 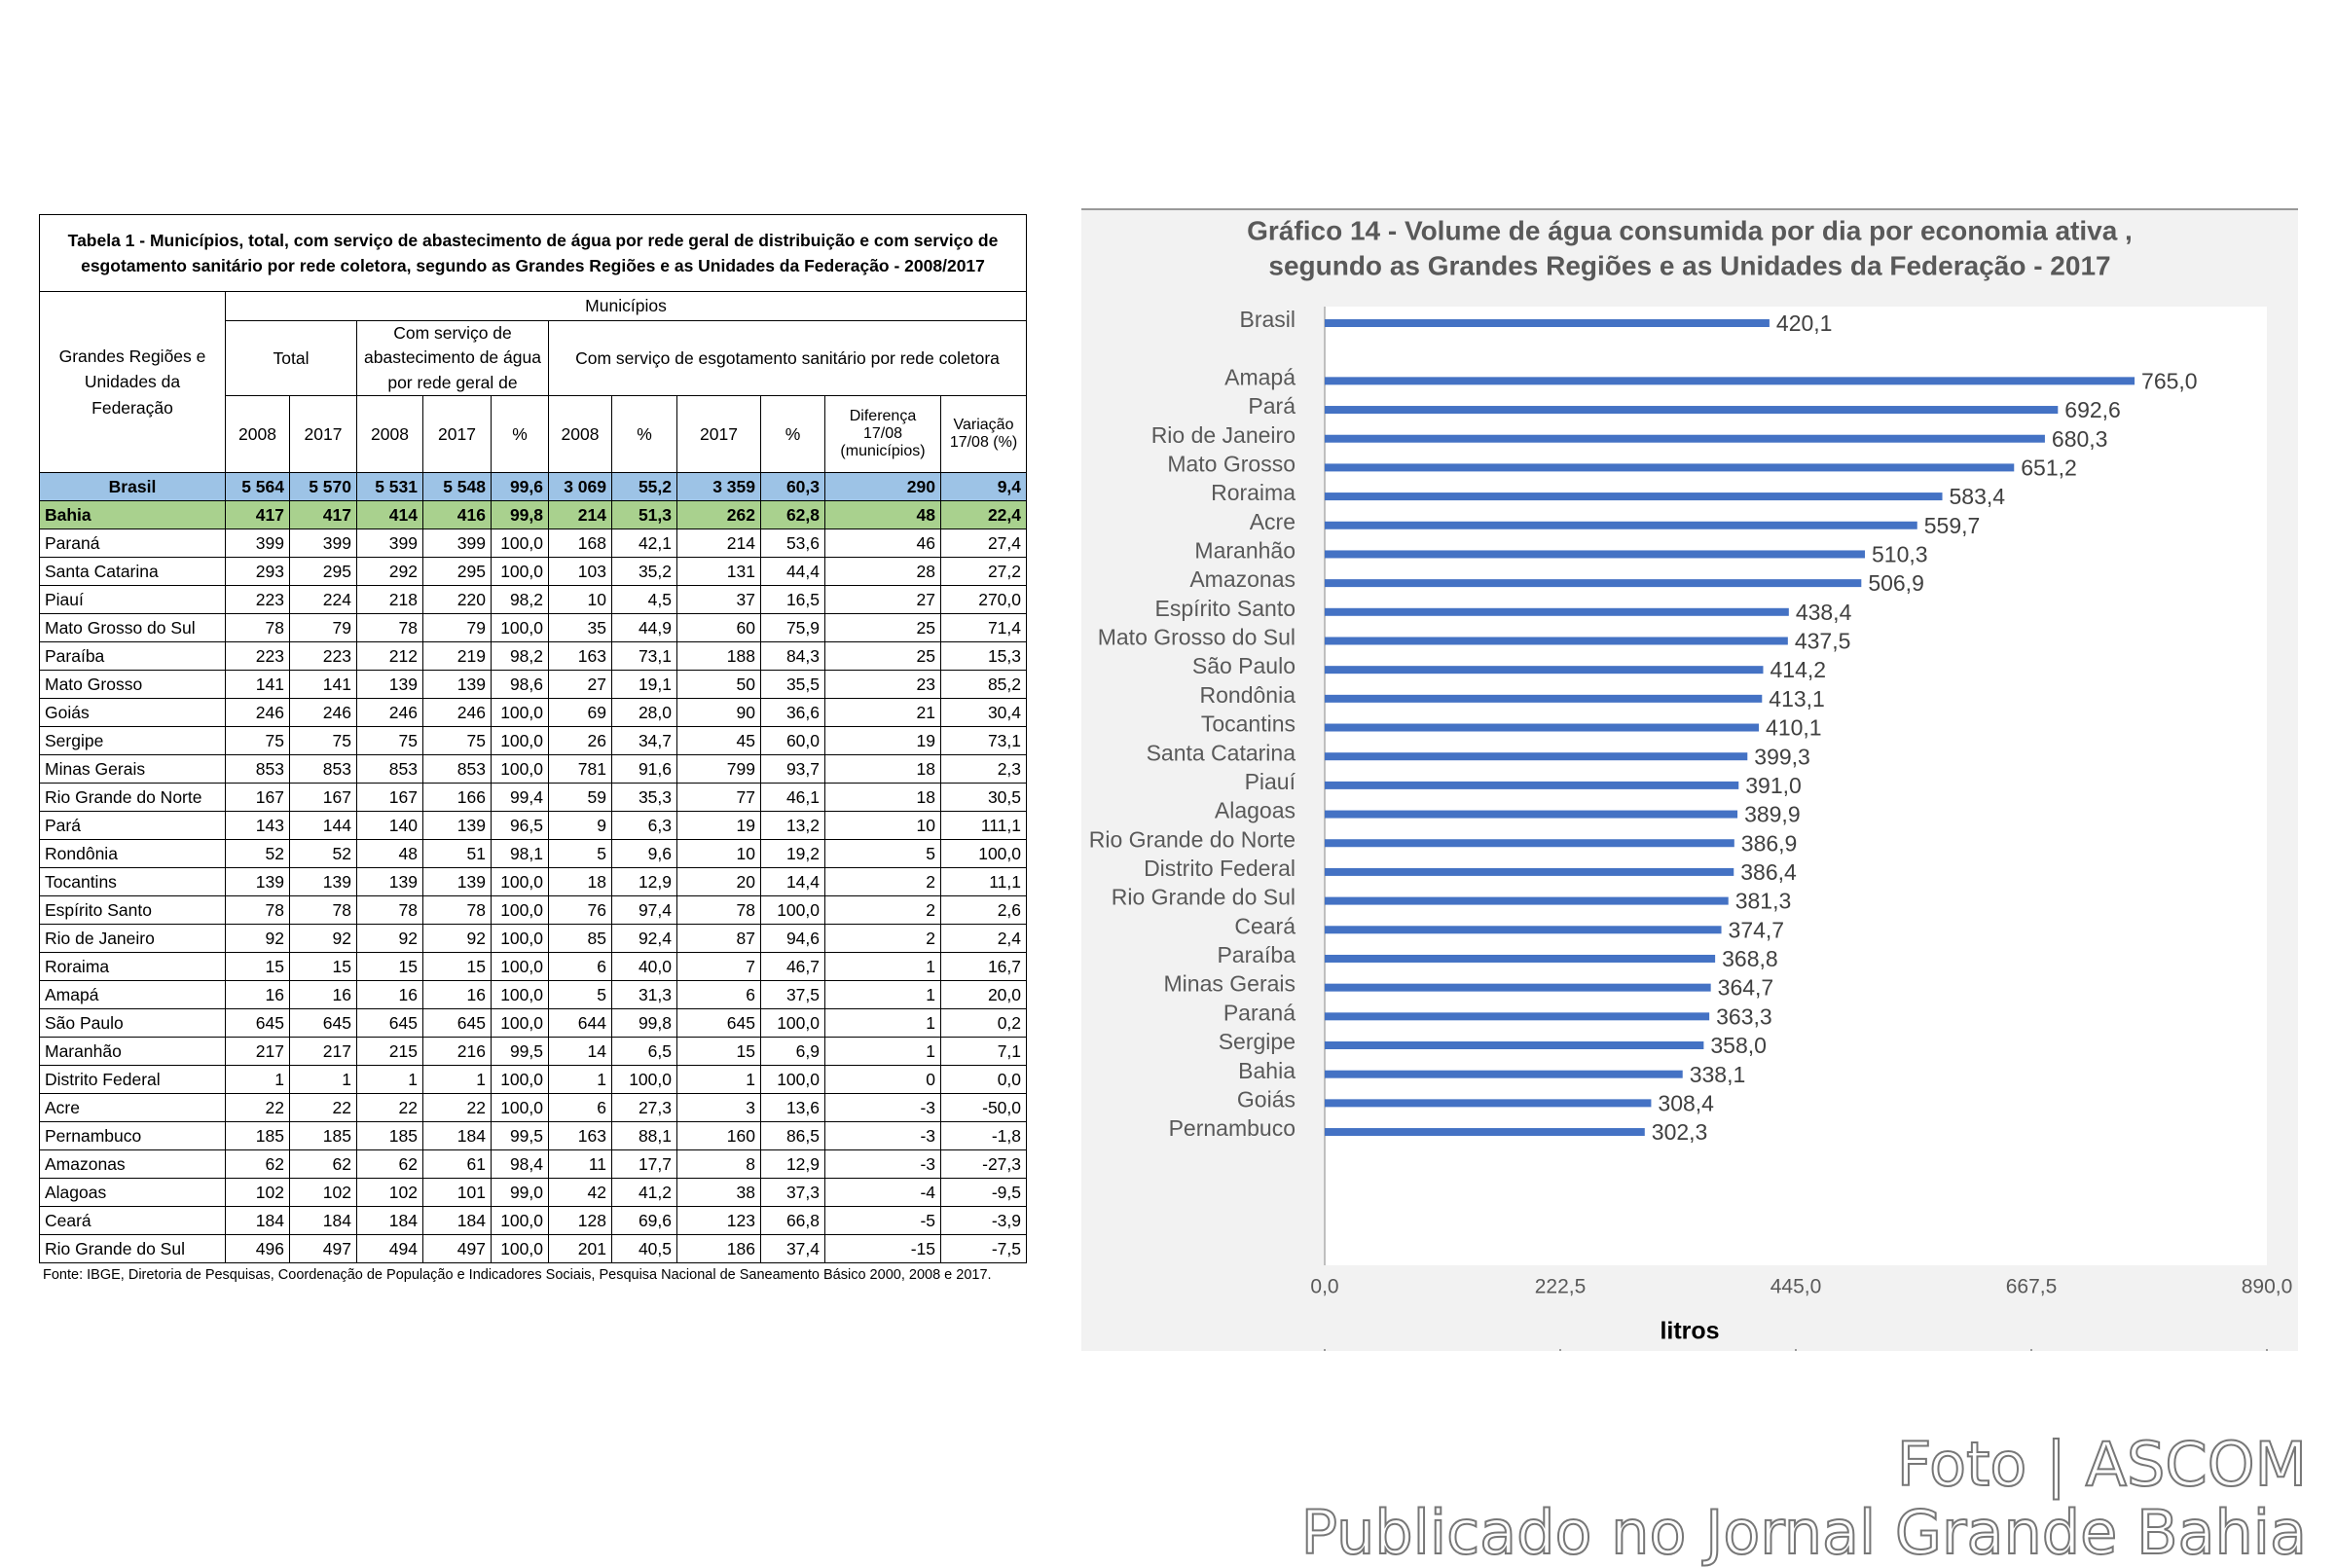 What do you see at coordinates (520, 1136) in the screenshot?
I see `cell: 99,5` at bounding box center [520, 1136].